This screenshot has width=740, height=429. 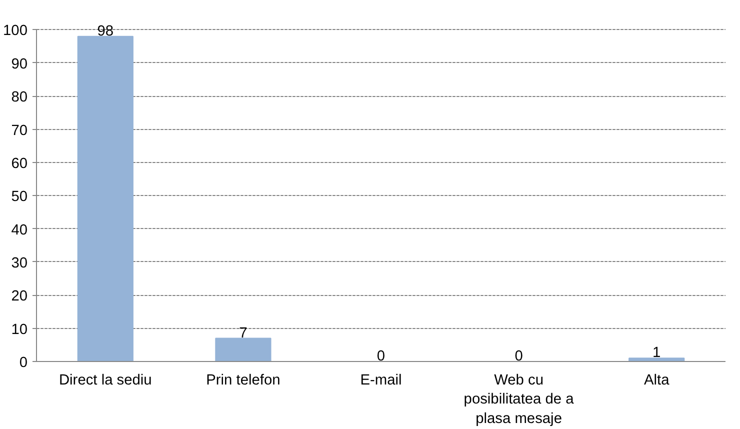 What do you see at coordinates (243, 333) in the screenshot?
I see `data-label: 7` at bounding box center [243, 333].